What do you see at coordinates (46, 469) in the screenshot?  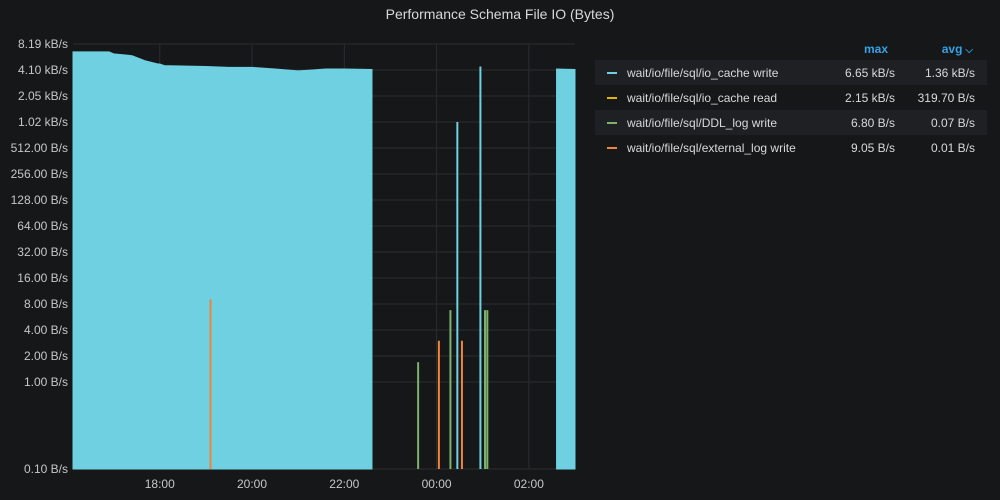 I see `y-tick-label: 0.10 B/s` at bounding box center [46, 469].